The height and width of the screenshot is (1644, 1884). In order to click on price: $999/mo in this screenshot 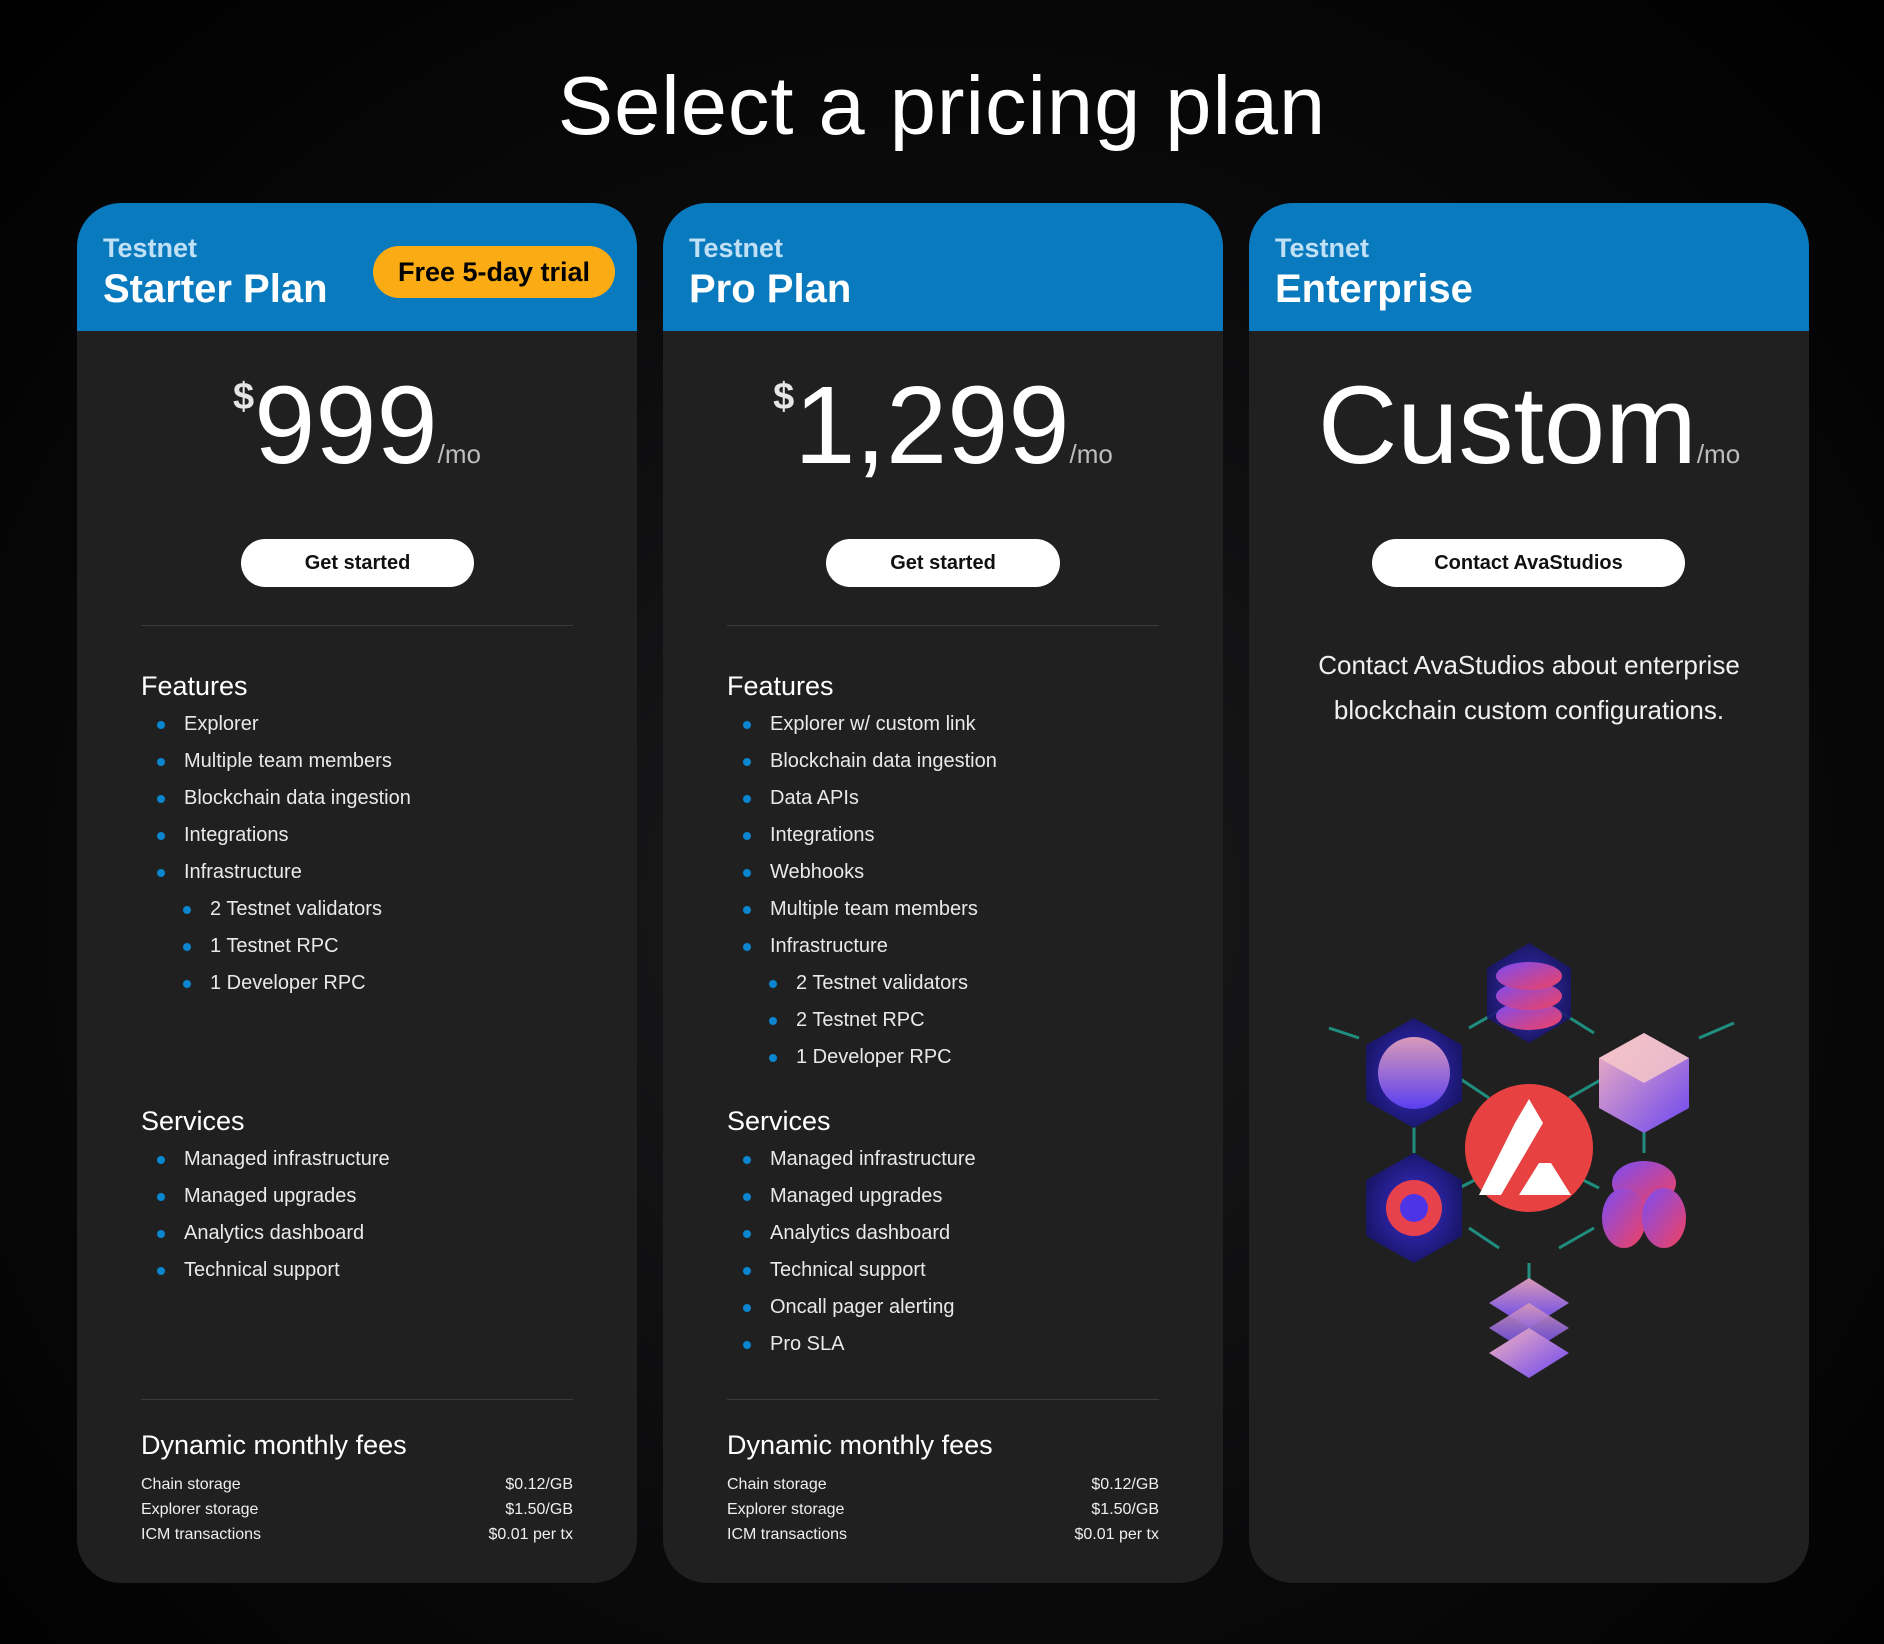, I will do `click(357, 426)`.